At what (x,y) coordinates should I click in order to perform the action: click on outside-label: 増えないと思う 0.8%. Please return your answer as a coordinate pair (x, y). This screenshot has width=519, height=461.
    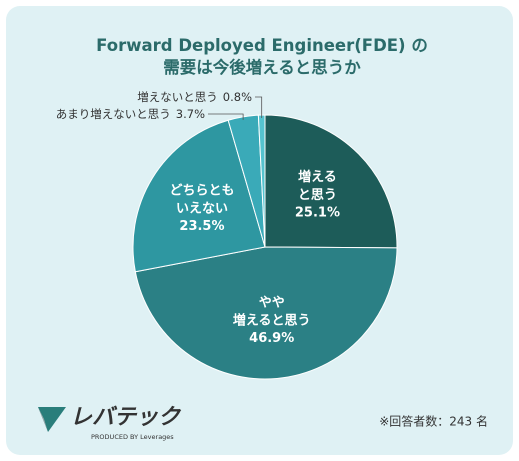
    Looking at the image, I should click on (194, 97).